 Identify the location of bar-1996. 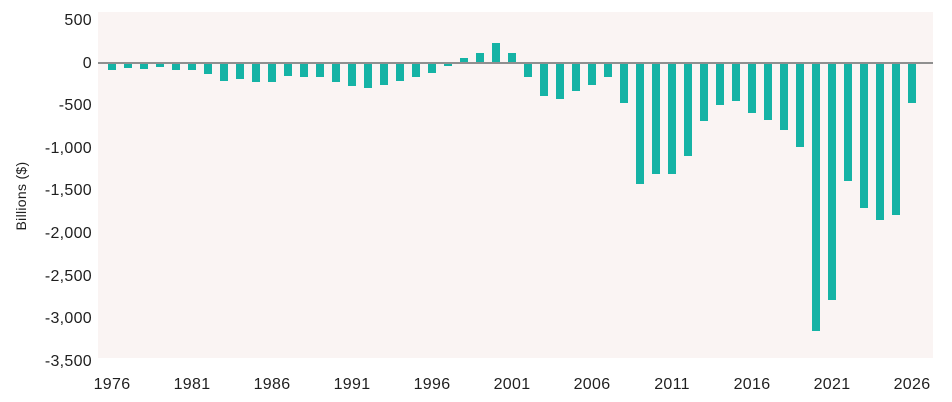
(432, 68).